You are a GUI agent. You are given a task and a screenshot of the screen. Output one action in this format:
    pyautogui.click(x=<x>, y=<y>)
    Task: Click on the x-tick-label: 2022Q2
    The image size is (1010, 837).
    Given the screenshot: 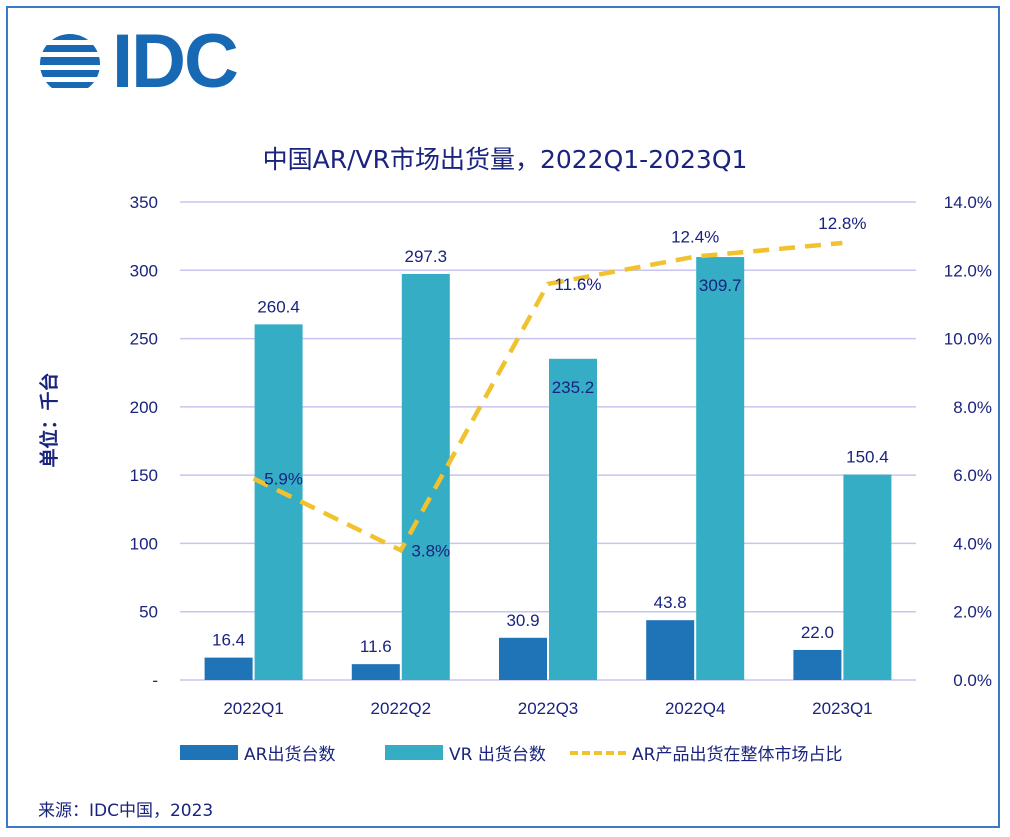 What is the action you would take?
    pyautogui.click(x=401, y=708)
    